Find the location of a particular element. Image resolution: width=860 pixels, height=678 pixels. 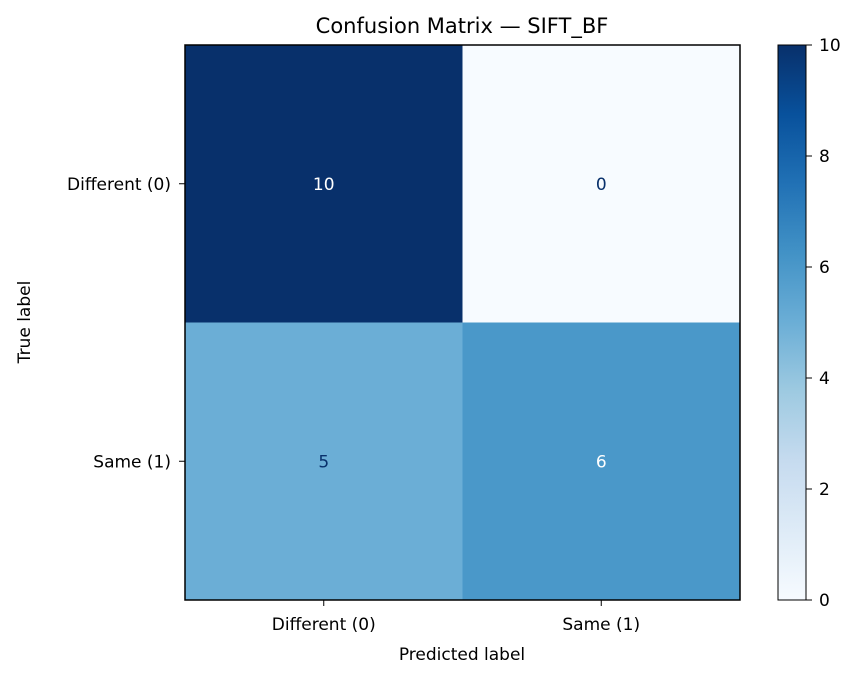

y-axis-ticks: Different (0) Same (1) is located at coordinates (126, 323).